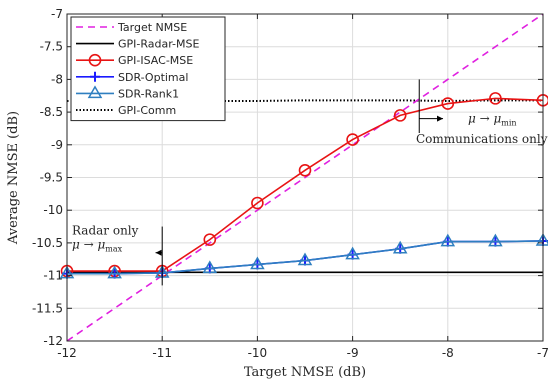  I want to click on legend-label: GPI-ISAC-MSE, so click(155, 60).